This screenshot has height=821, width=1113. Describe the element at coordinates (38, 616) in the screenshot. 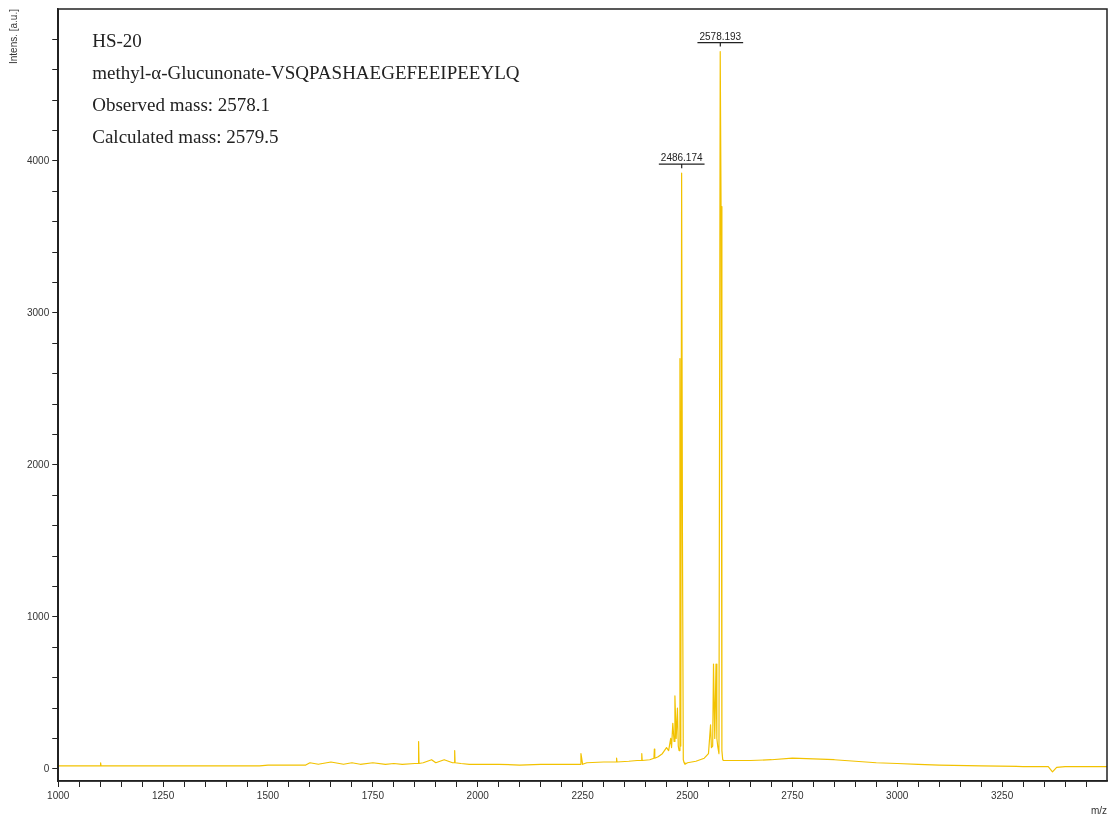

I see `y-tick-label: 1000` at that location.